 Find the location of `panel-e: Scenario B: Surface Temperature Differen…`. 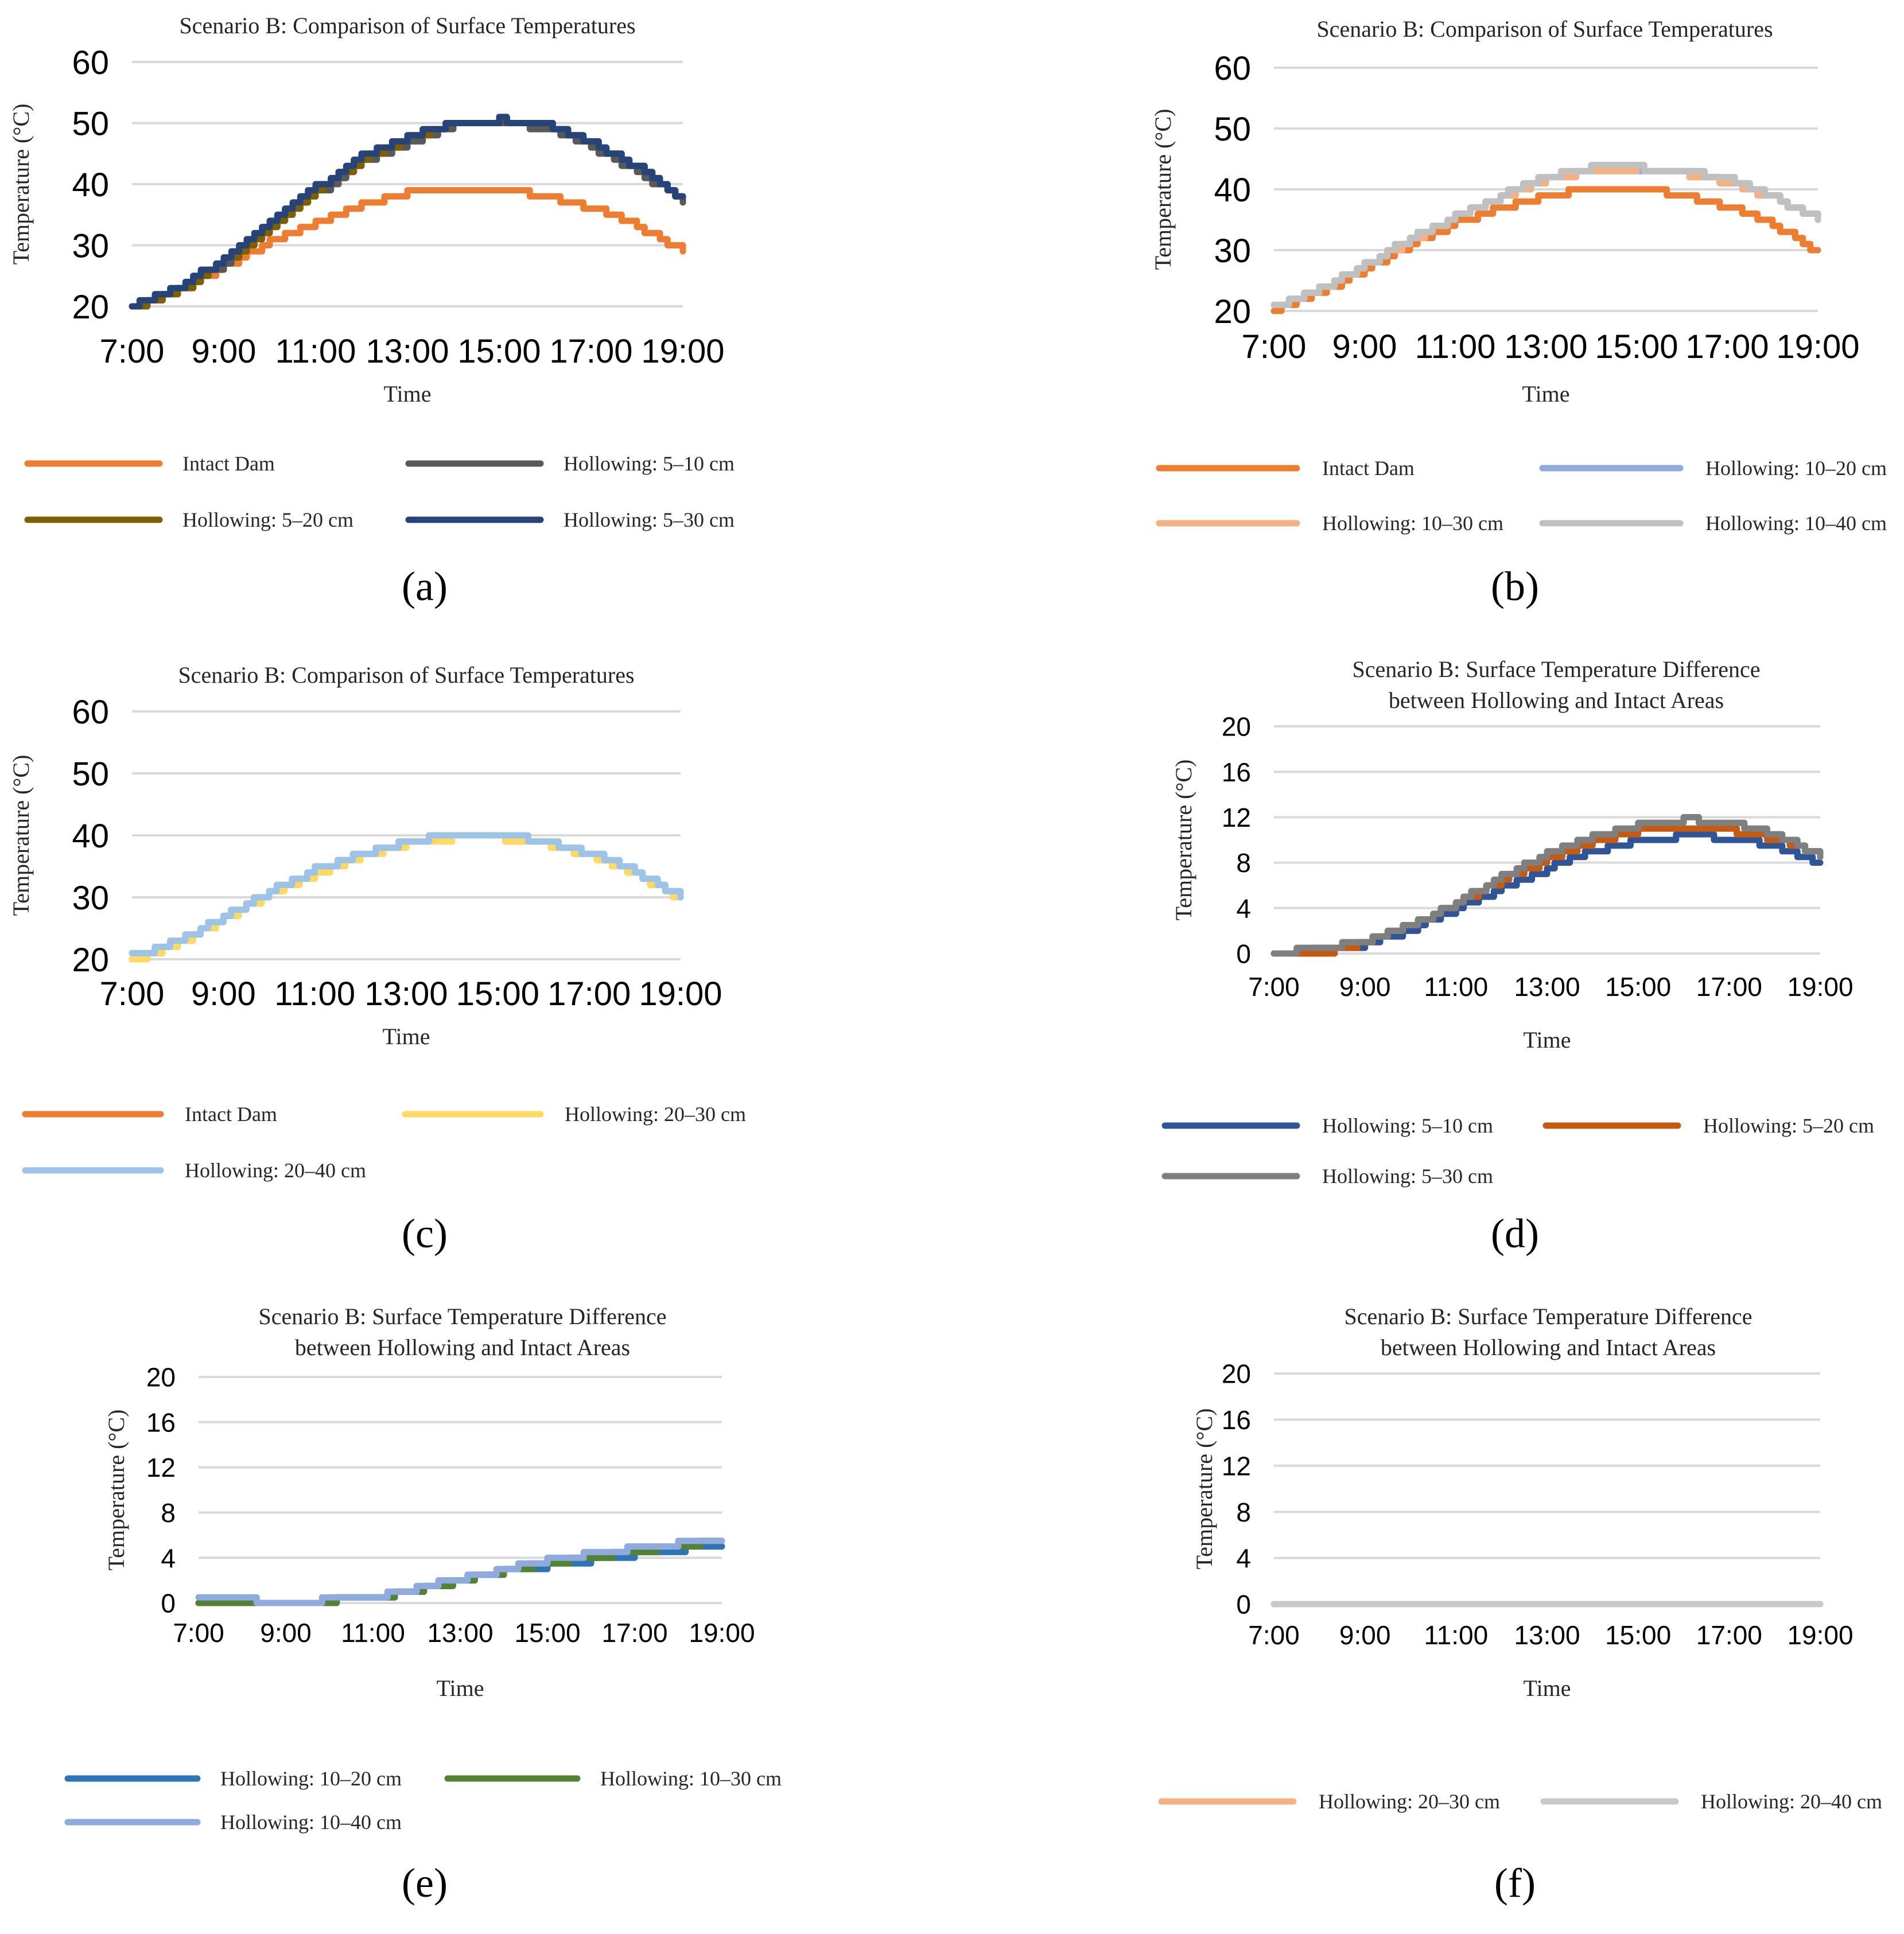

panel-e: Scenario B: Surface Temperature Differen… is located at coordinates (423, 1605).